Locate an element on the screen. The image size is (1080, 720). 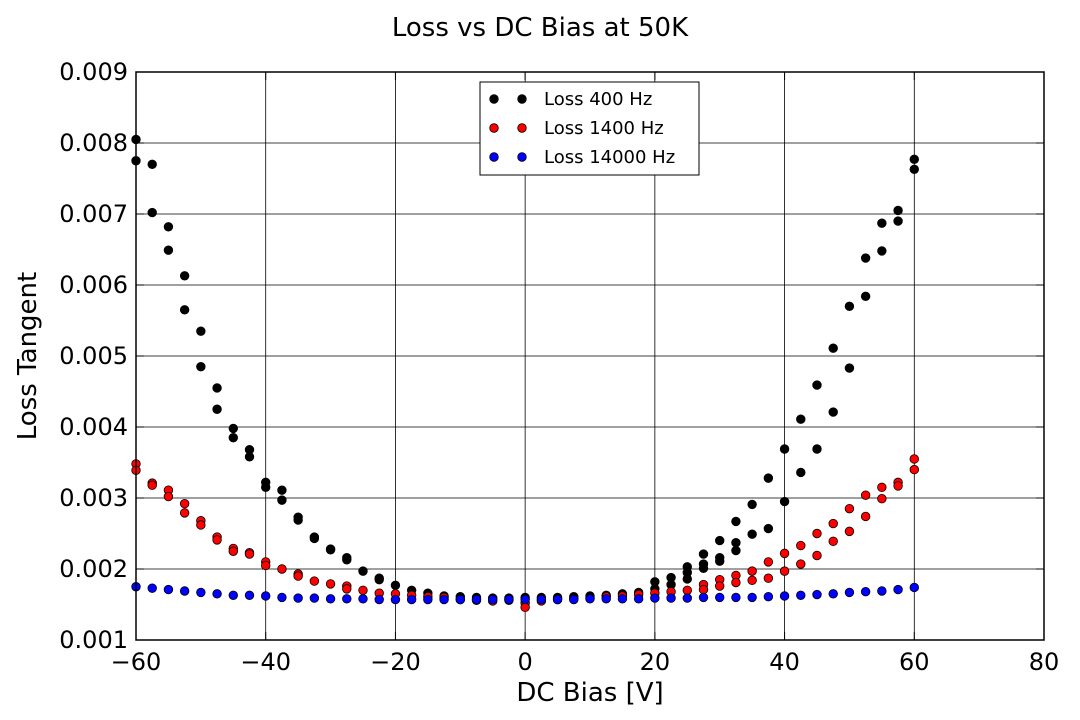
legend-label: Loss 400 Hz is located at coordinates (598, 99).